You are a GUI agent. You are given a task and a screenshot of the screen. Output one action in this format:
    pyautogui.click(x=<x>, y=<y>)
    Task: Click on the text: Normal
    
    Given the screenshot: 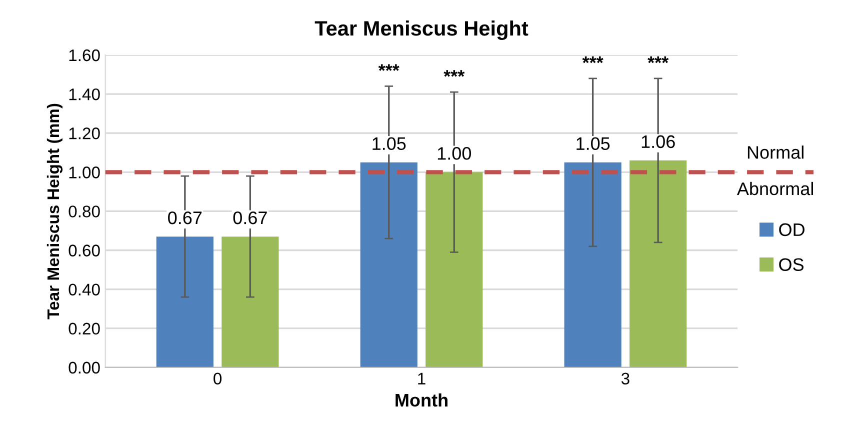 What is the action you would take?
    pyautogui.click(x=776, y=152)
    